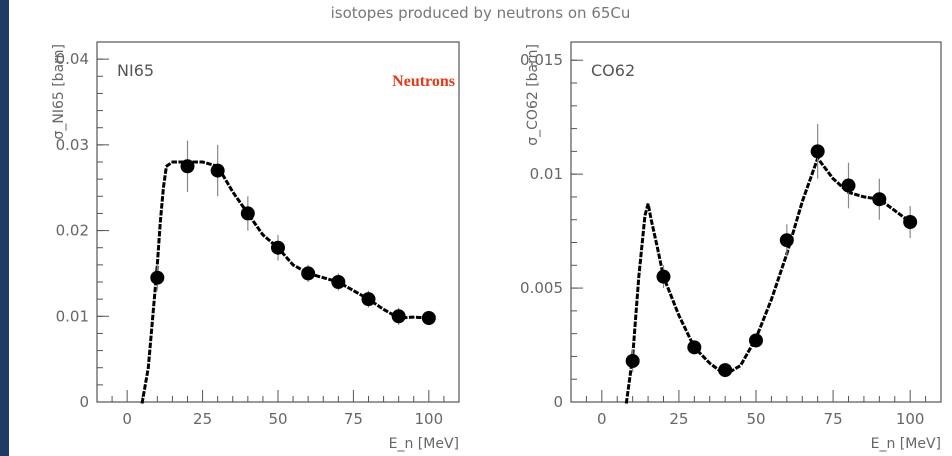 This screenshot has width=952, height=456. I want to click on panel-2-x-tick-label: 75, so click(833, 419).